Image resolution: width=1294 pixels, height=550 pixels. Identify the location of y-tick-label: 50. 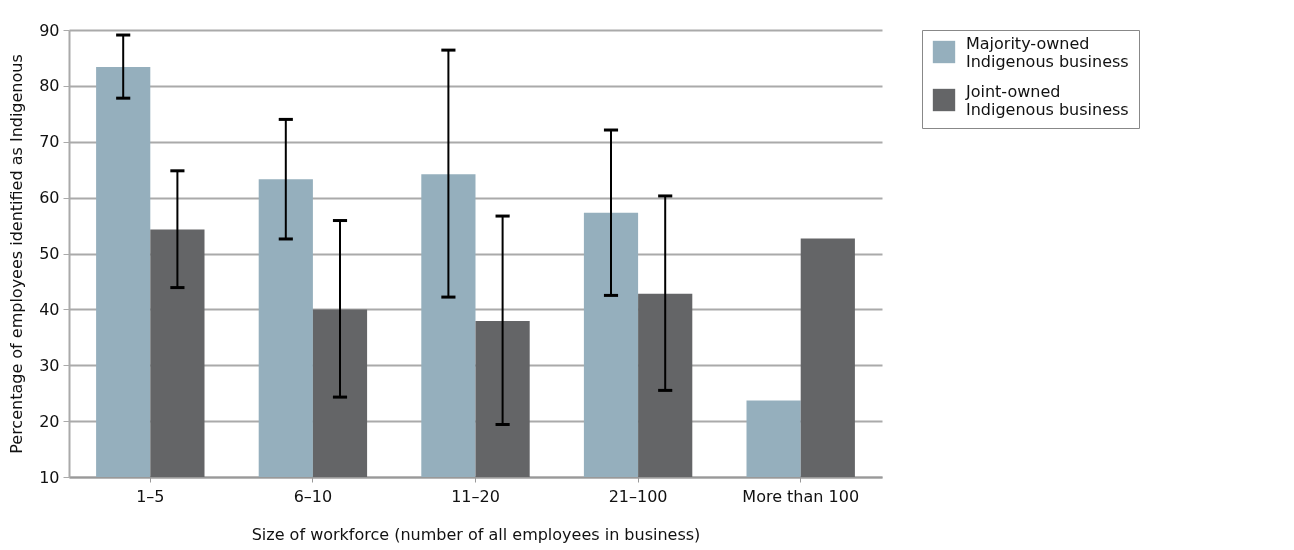
(49, 253).